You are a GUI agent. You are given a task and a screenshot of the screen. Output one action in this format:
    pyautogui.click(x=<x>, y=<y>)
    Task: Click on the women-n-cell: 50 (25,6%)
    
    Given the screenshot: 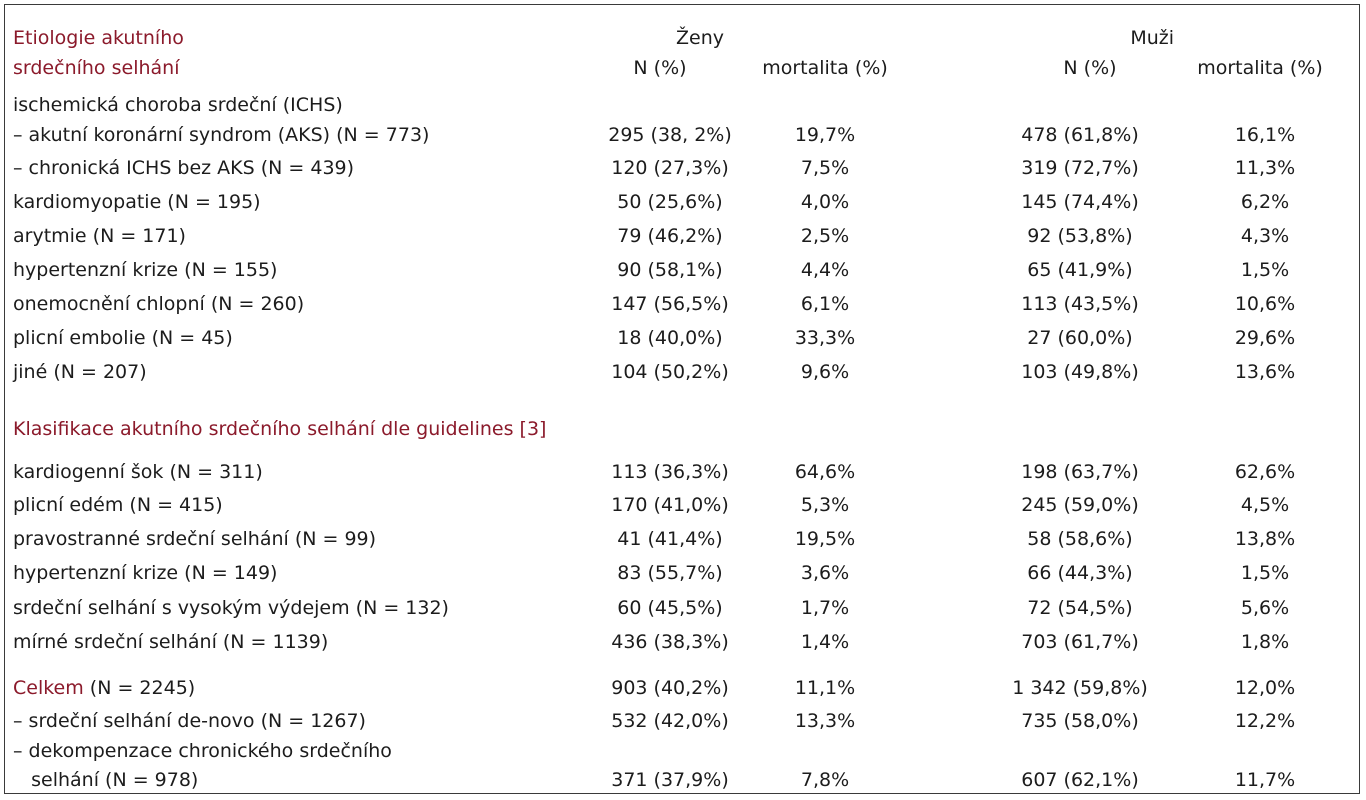 What is the action you would take?
    pyautogui.click(x=670, y=202)
    